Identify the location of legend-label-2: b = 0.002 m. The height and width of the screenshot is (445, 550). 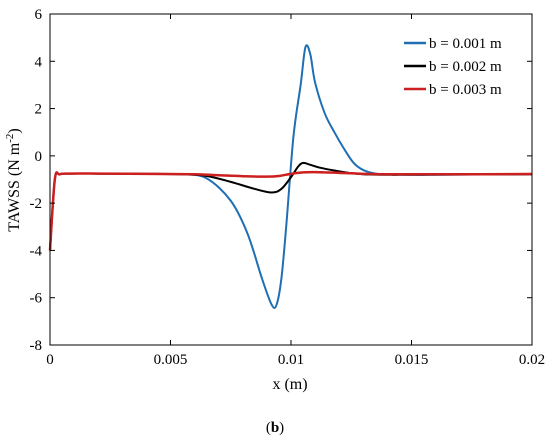
(465, 67).